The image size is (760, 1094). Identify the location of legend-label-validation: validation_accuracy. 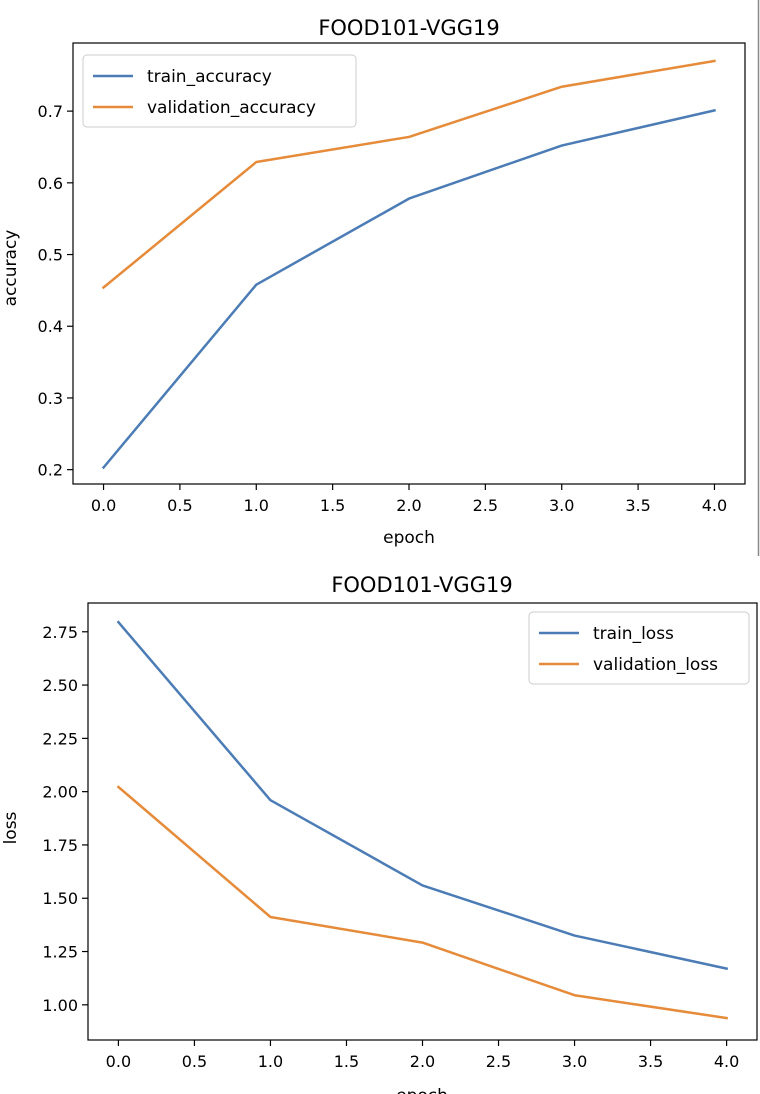
(231, 108).